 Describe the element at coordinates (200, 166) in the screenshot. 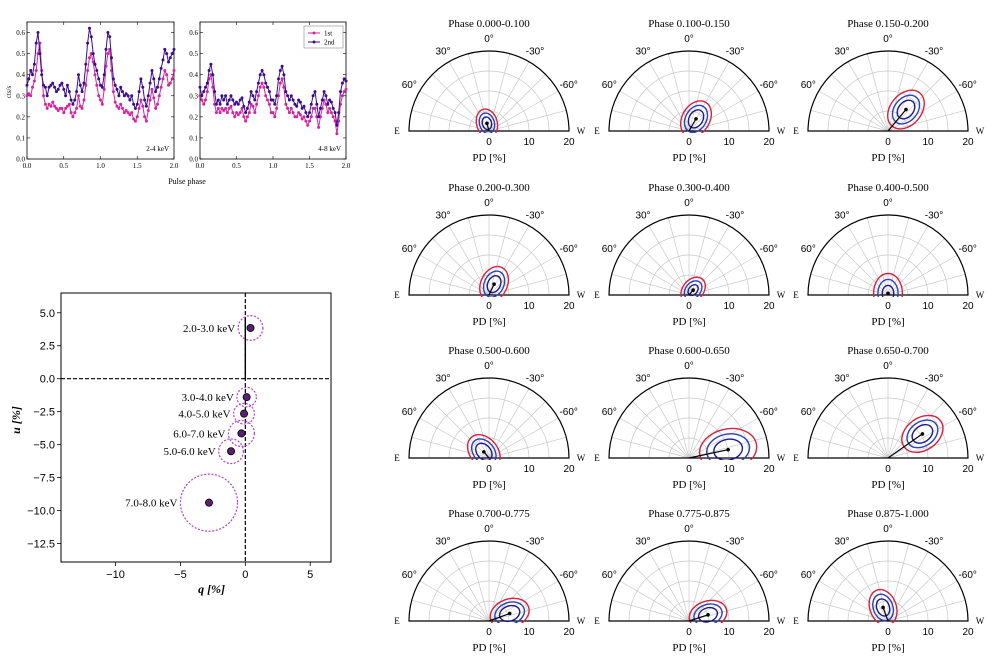

I see `x-tick-label: 0.0` at that location.